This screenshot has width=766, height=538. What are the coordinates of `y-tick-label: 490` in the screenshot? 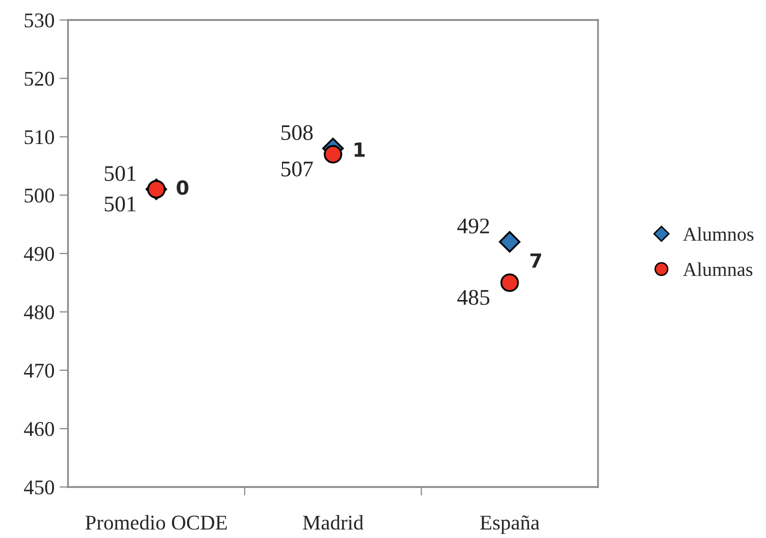 It's located at (39, 253).